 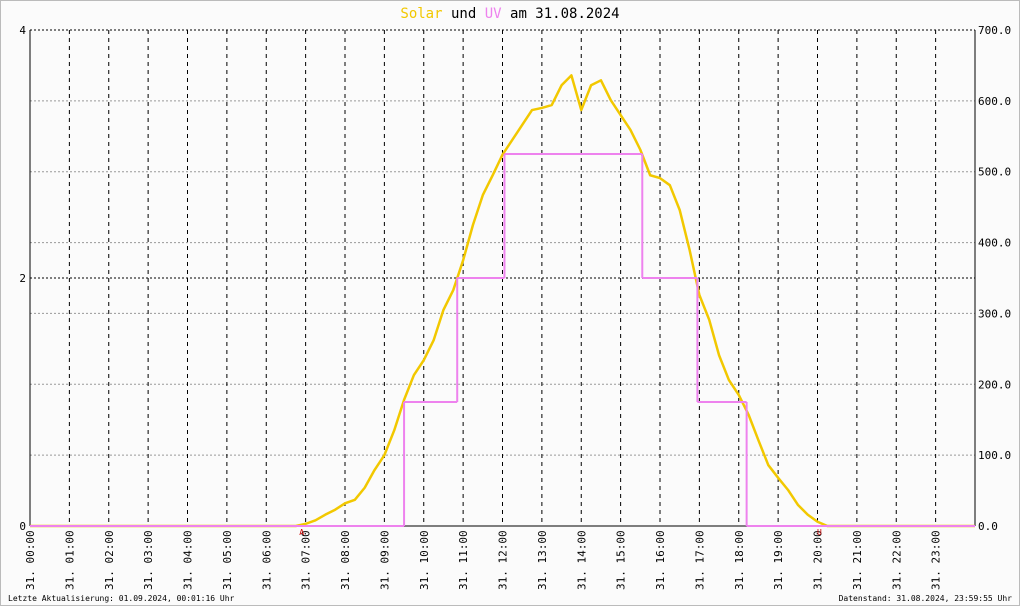 I want to click on y2-tick-label: 300.0, so click(x=994, y=313).